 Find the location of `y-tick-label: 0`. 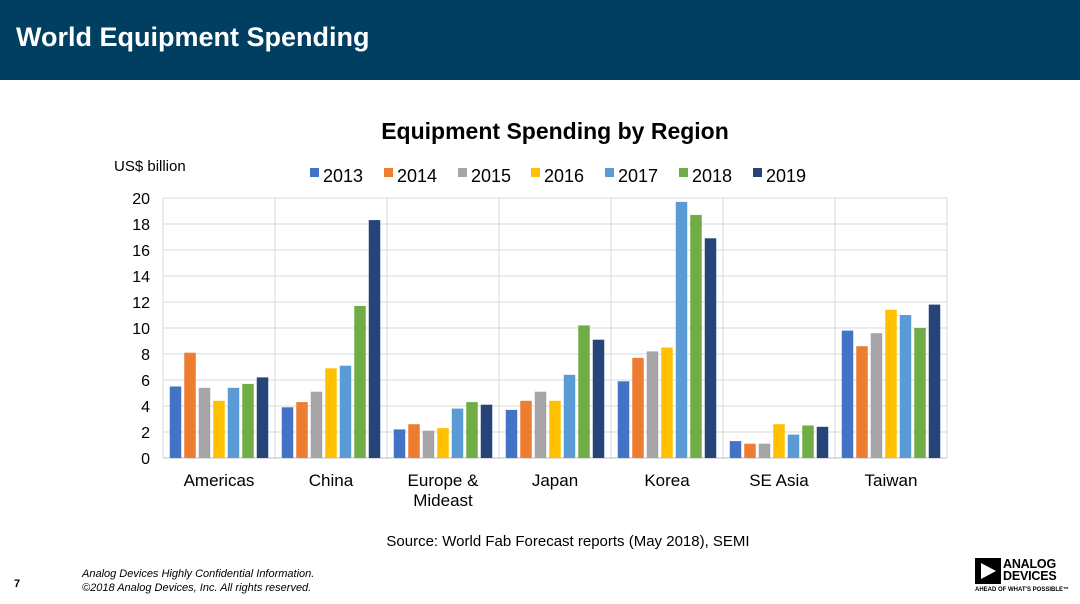

y-tick-label: 0 is located at coordinates (145, 459).